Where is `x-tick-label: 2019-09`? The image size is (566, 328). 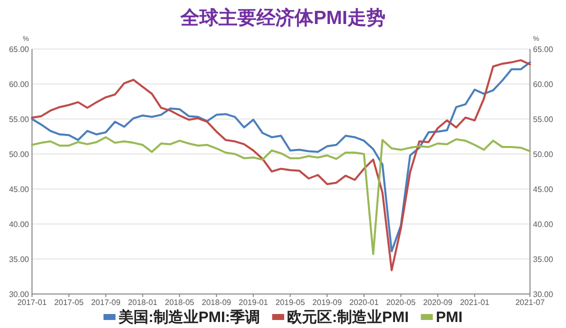
x-tick-label: 2019-09 is located at coordinates (327, 302).